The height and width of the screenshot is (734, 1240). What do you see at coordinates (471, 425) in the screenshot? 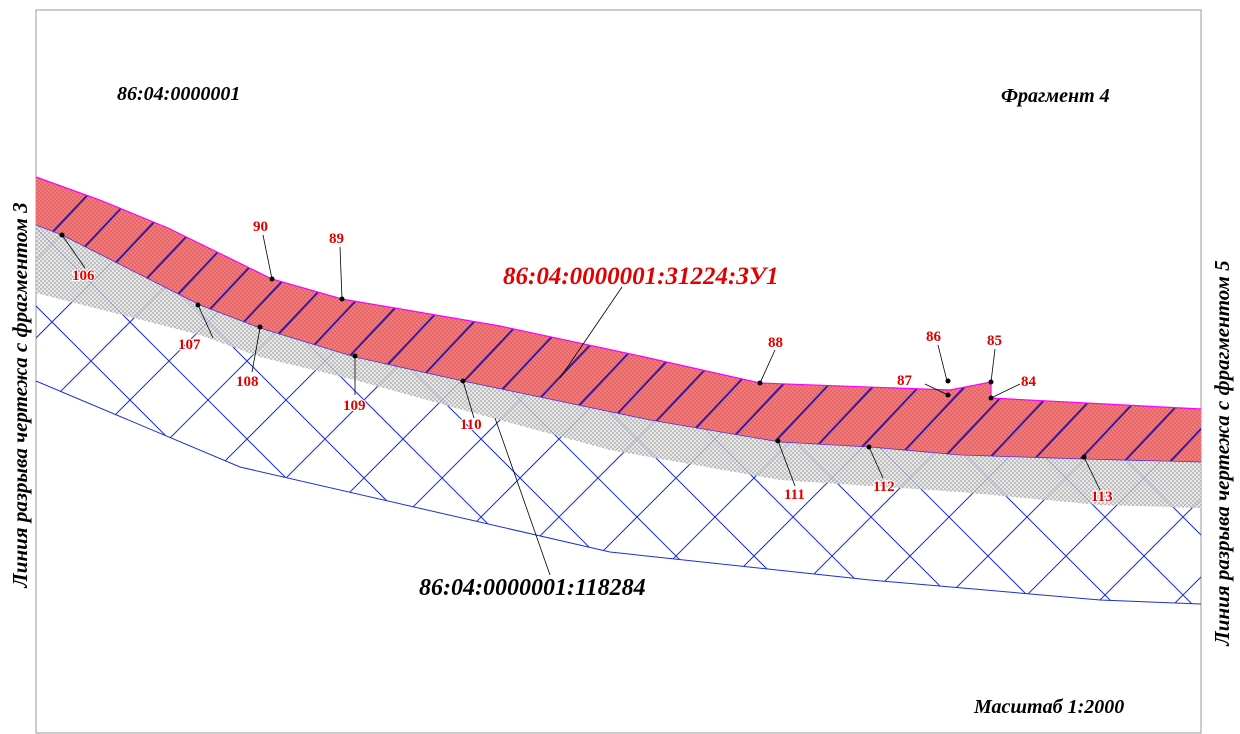
I see `point-label-110: 110` at bounding box center [471, 425].